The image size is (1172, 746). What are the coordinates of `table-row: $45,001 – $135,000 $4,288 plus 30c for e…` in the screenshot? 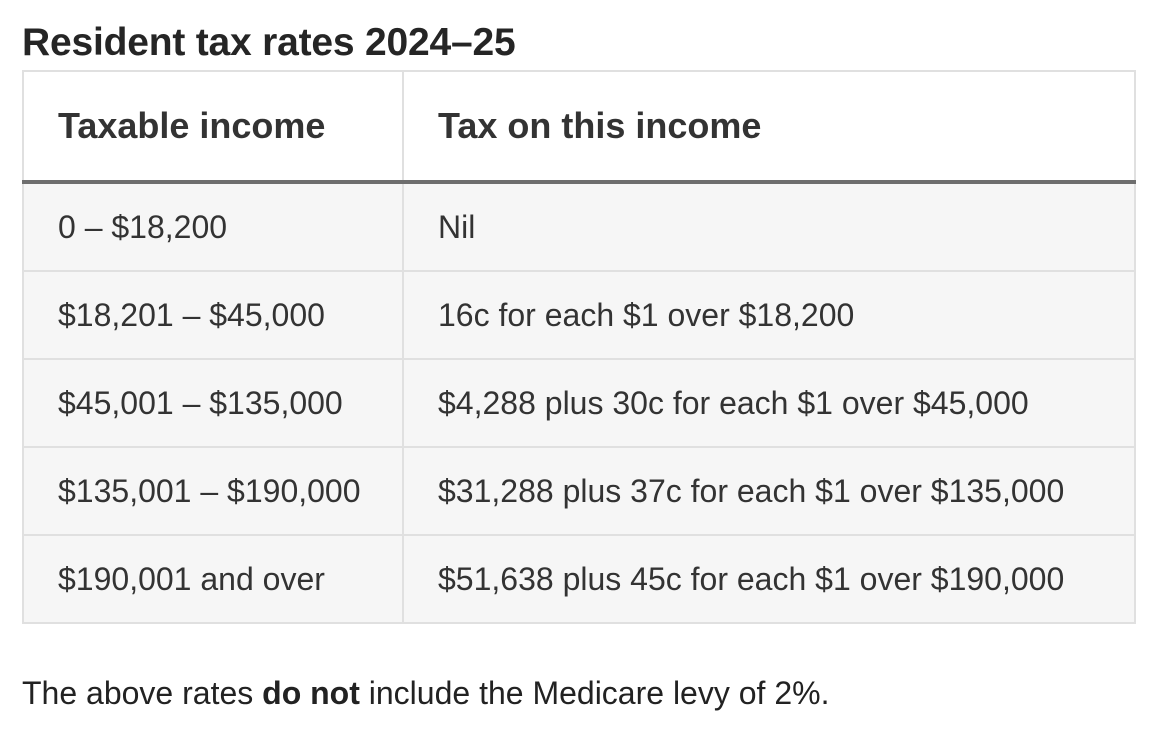 It's located at (579, 403).